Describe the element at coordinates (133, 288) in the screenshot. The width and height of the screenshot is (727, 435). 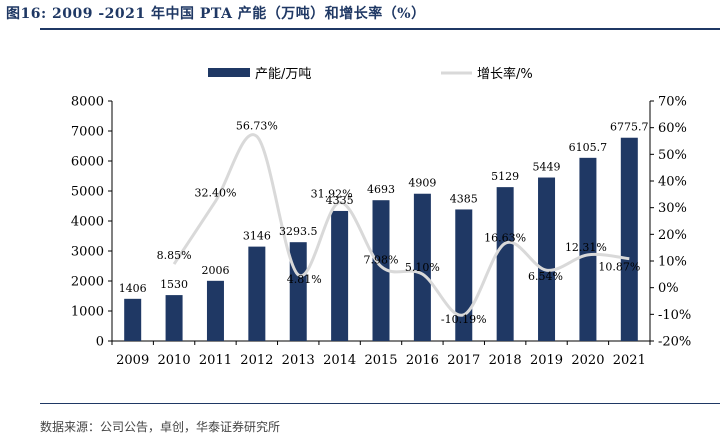
I see `bar-value-label: 1406` at that location.